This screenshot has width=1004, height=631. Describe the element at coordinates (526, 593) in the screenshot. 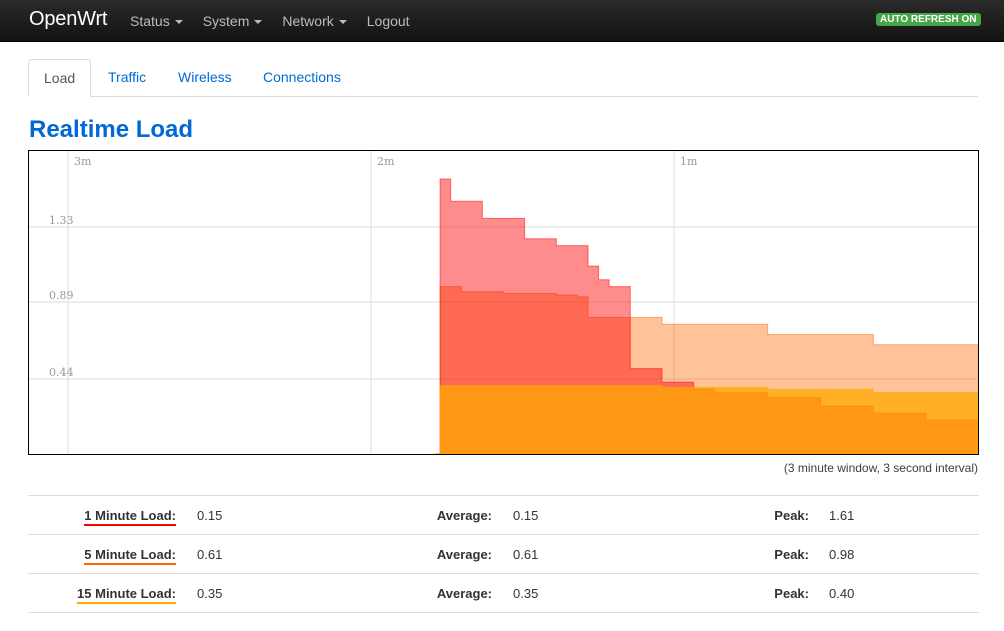

I see `load-15min-average: 0.35` at that location.